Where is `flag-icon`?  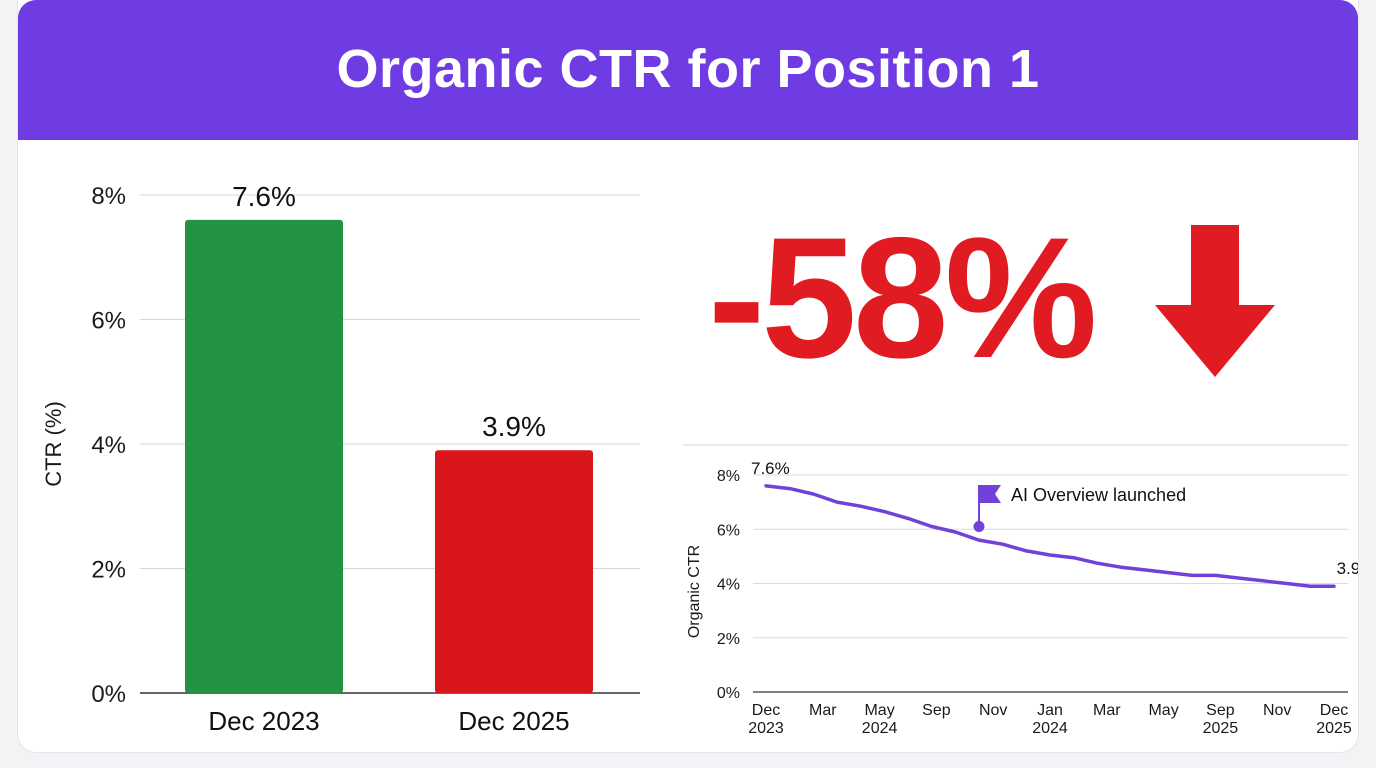
flag-icon is located at coordinates (990, 494).